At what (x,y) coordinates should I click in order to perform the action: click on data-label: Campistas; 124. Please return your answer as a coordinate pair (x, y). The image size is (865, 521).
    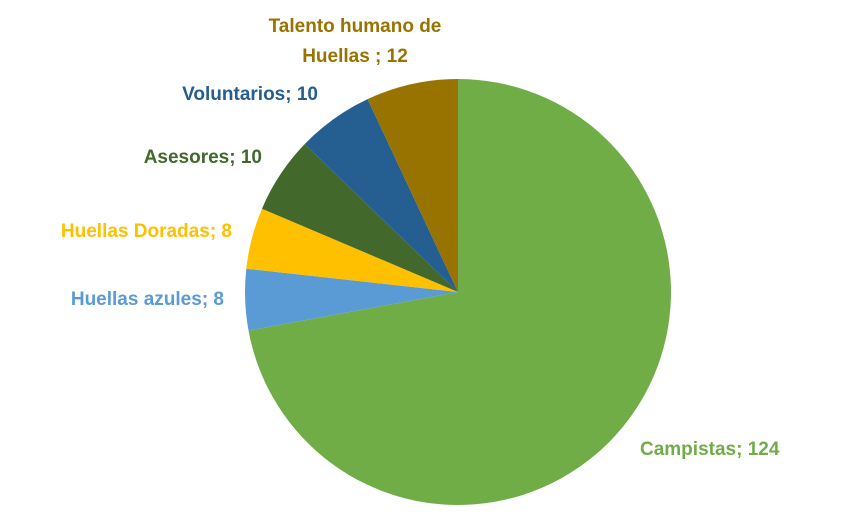
    Looking at the image, I should click on (709, 450).